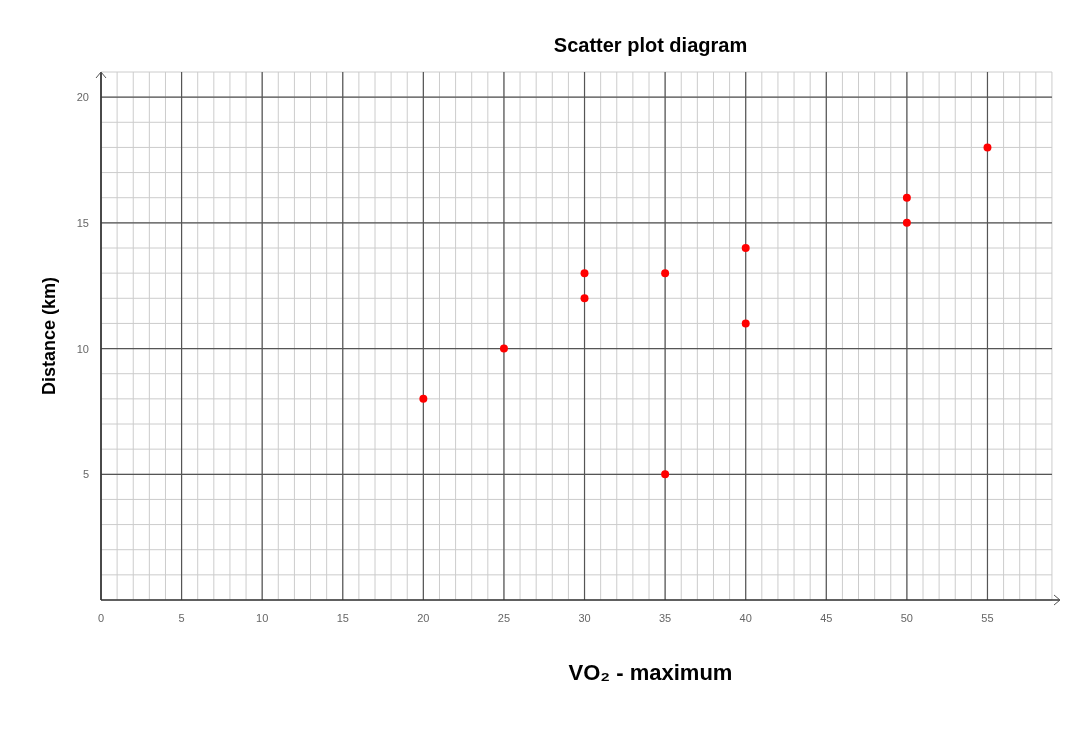 Image resolution: width=1076 pixels, height=736 pixels. What do you see at coordinates (826, 618) in the screenshot?
I see `x-tick-label: 45` at bounding box center [826, 618].